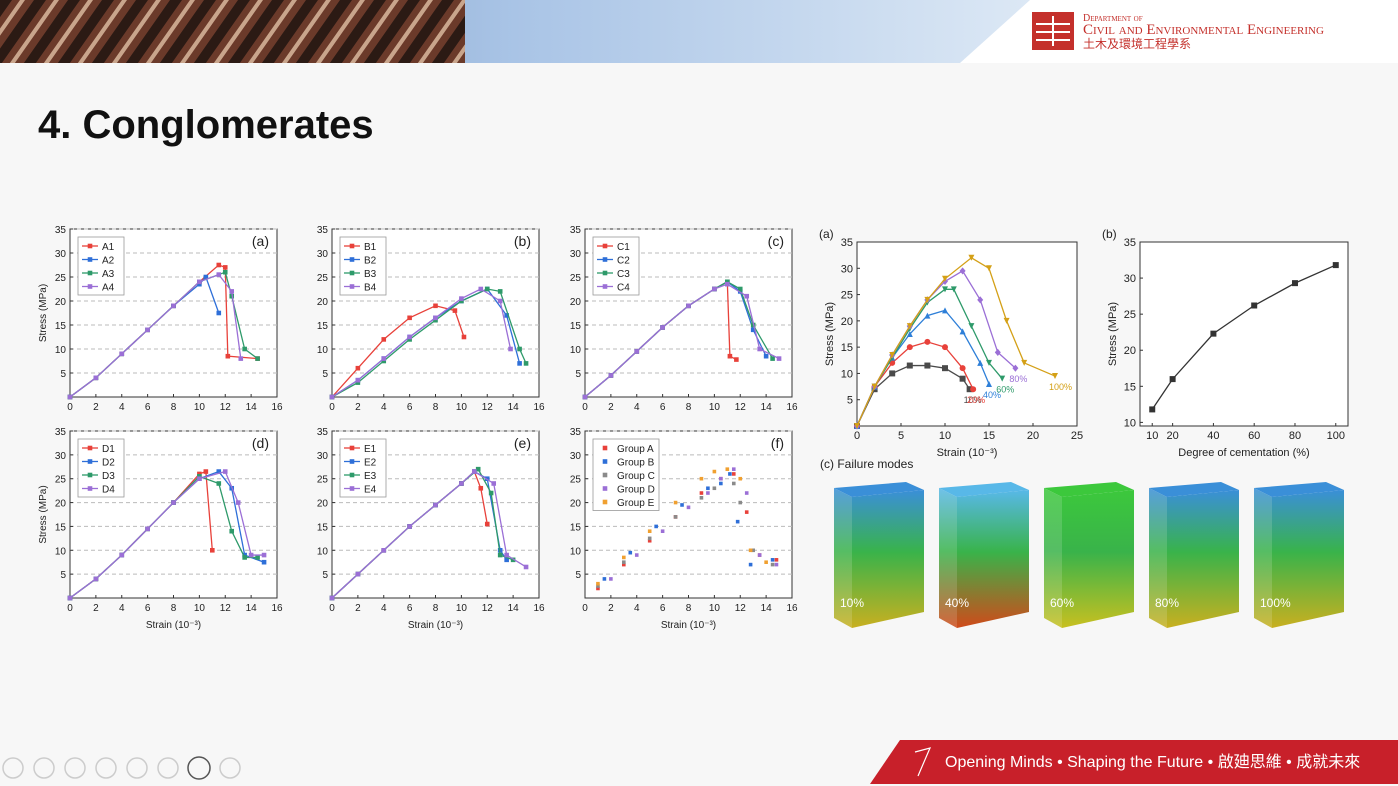 Image resolution: width=1398 pixels, height=786 pixels. What do you see at coordinates (636, 476) in the screenshot?
I see `legend-label: Group C` at bounding box center [636, 476].